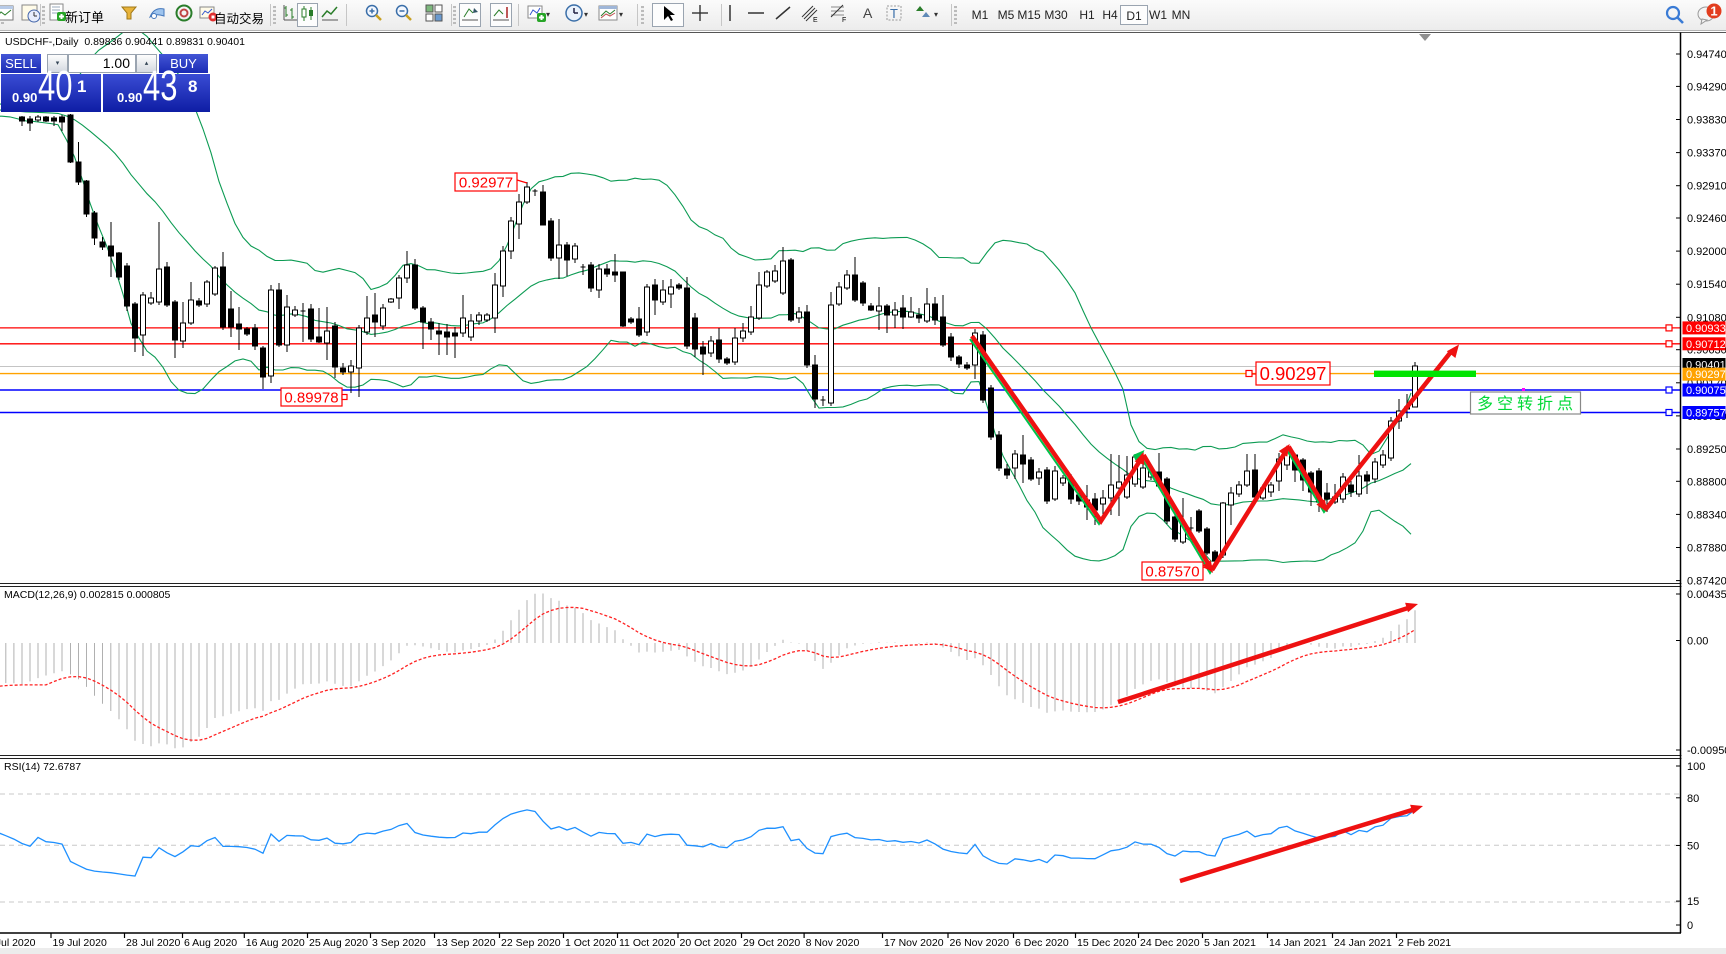  Describe the element at coordinates (1298, 943) in the screenshot. I see `svg-text: 14 Jan 2021` at that location.